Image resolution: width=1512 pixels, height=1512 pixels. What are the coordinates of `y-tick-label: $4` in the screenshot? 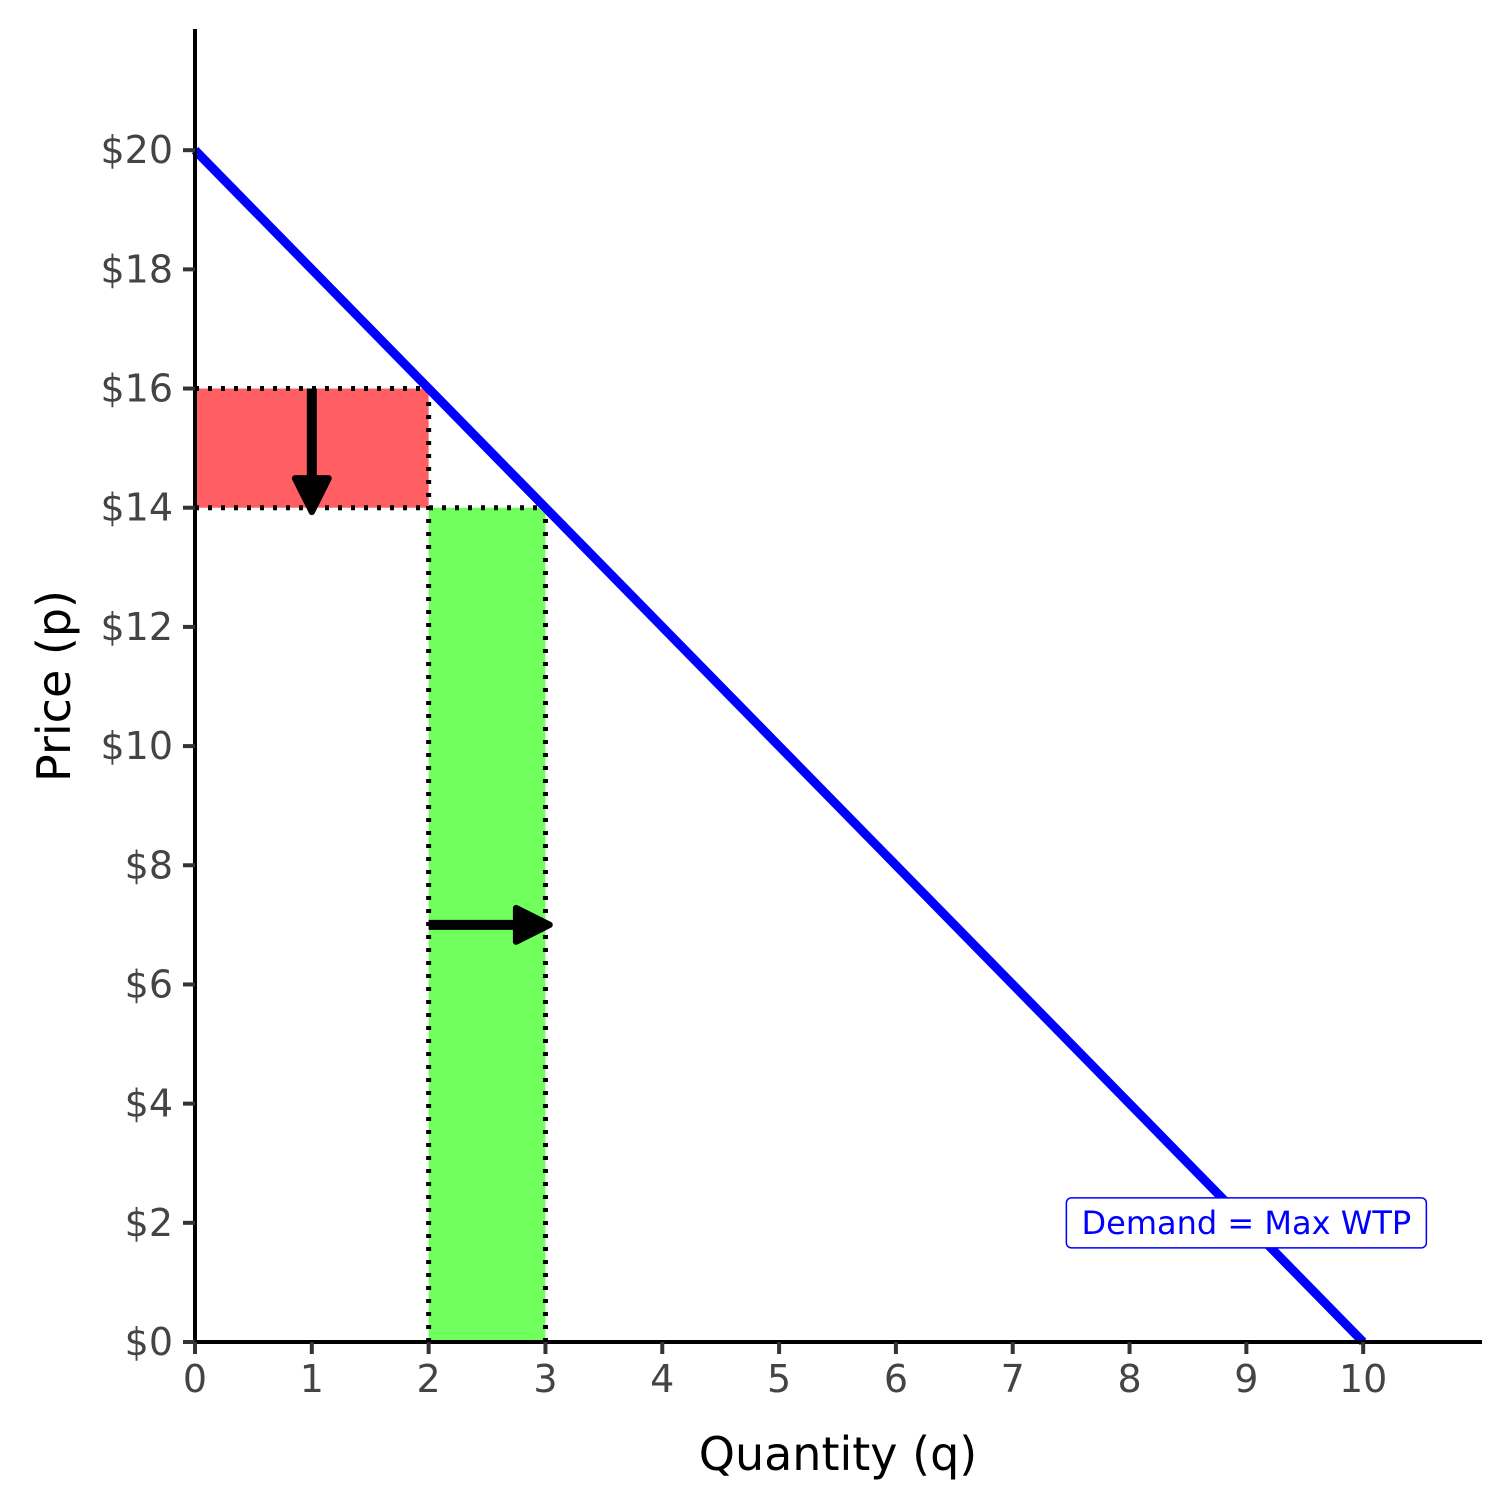 It's located at (149, 1104).